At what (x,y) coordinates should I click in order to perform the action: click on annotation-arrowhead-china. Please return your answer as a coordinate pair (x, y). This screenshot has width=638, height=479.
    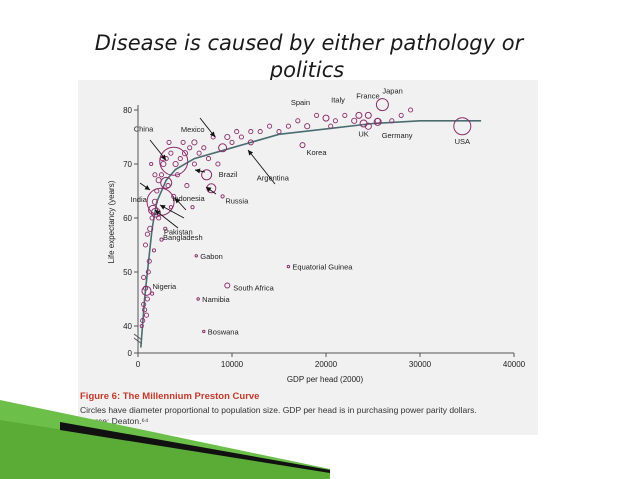
    Looking at the image, I should click on (163, 157).